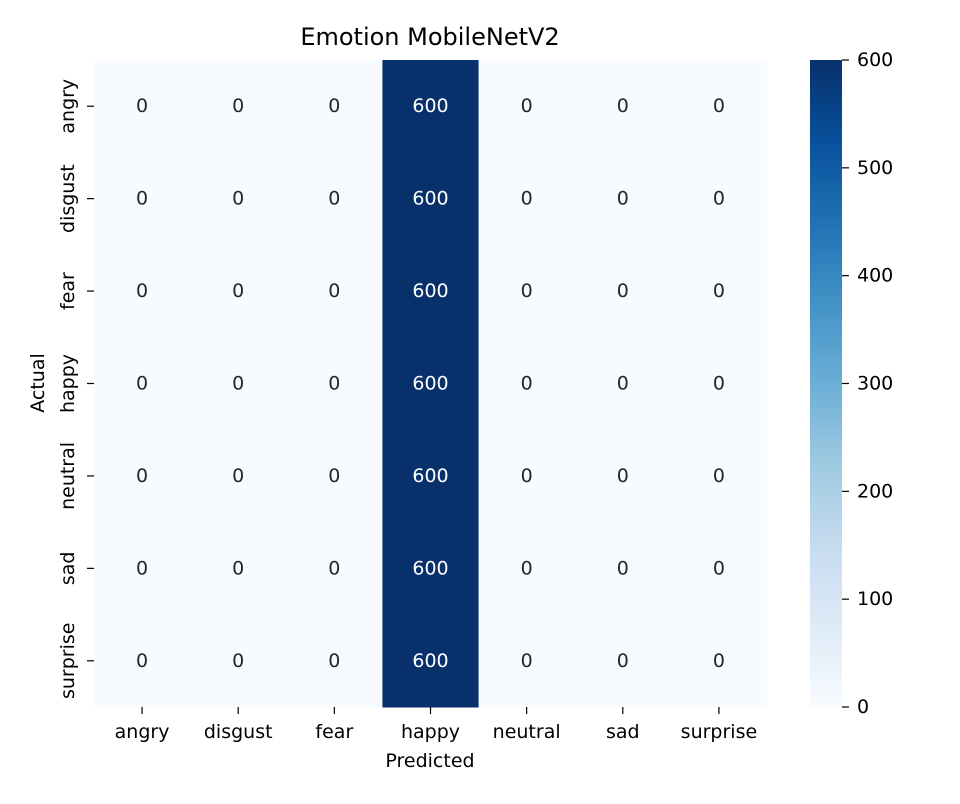 The height and width of the screenshot is (804, 960). I want to click on colorbar: 0 100 200 300 400 500 600, so click(851, 383).